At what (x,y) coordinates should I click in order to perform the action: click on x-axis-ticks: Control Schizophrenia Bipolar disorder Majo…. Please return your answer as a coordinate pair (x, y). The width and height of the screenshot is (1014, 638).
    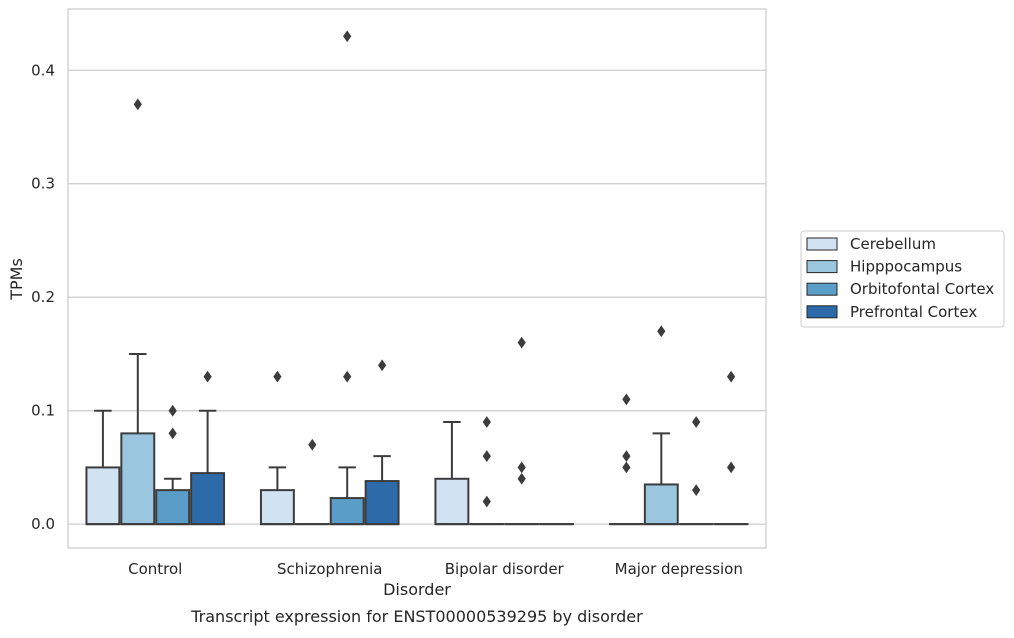
    Looking at the image, I should click on (435, 569).